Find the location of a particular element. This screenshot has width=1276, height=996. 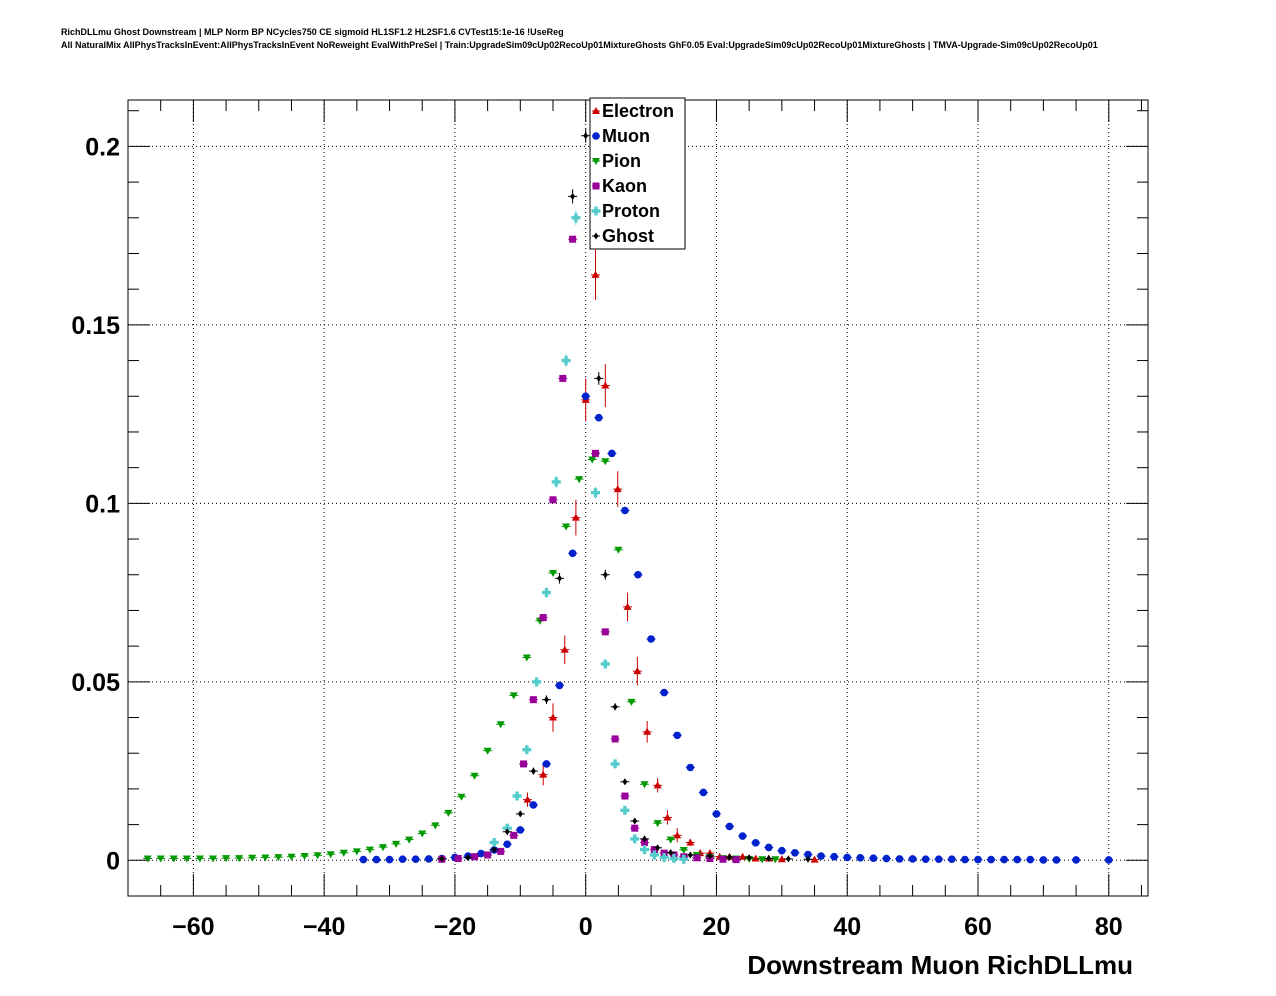

legend: Electron Muon Pion Kaon Proton Ghost is located at coordinates (637, 173).